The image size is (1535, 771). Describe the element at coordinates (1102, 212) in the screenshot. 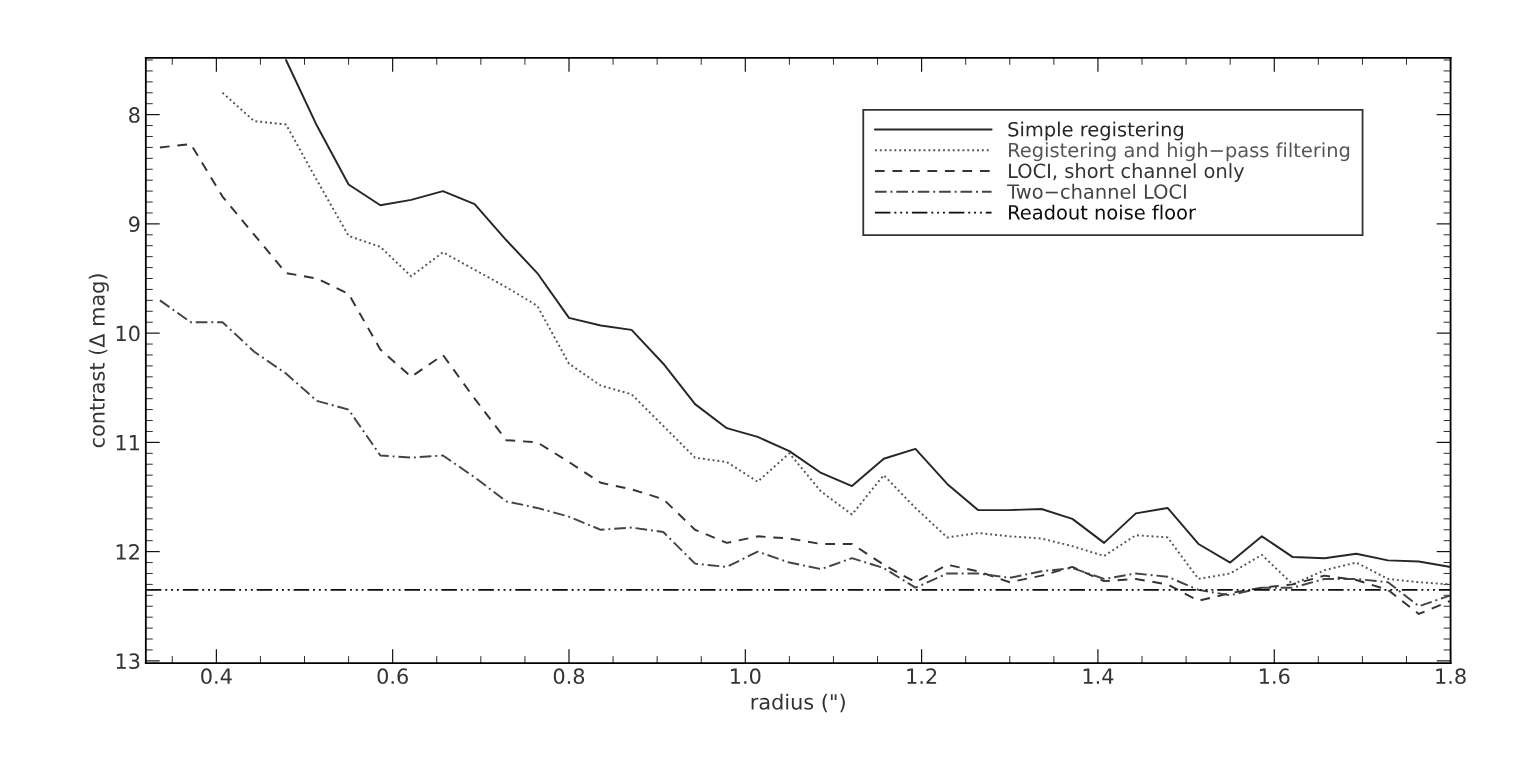

I see `text: Readout noise floor` at that location.